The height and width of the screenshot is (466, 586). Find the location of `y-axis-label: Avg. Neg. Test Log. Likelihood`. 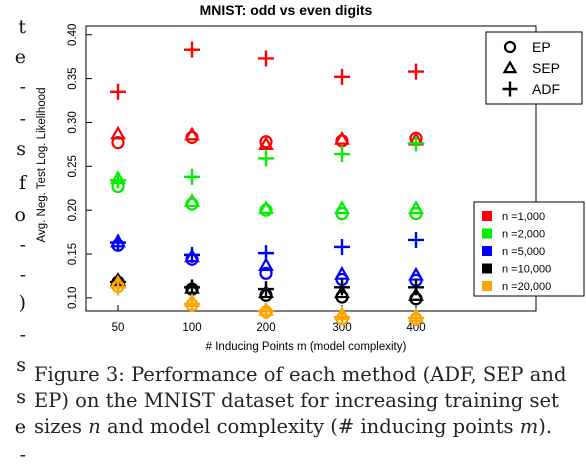

y-axis-label: Avg. Neg. Test Log. Likelihood is located at coordinates (42, 165).